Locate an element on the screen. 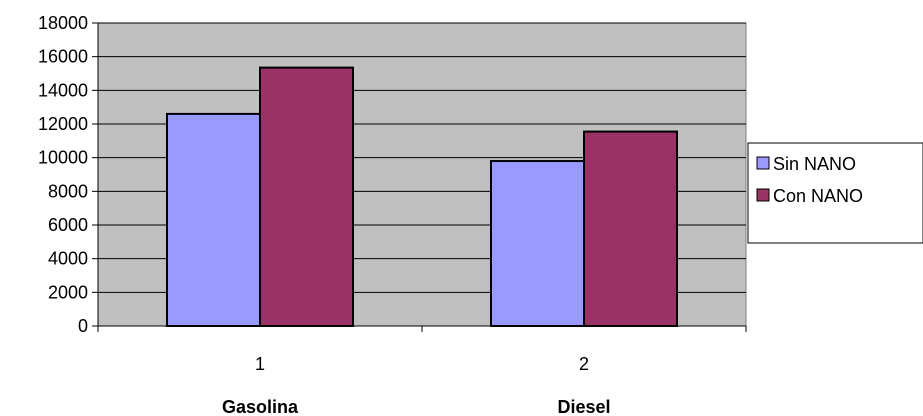 The image size is (923, 416). group-label: Diesel is located at coordinates (583, 406).